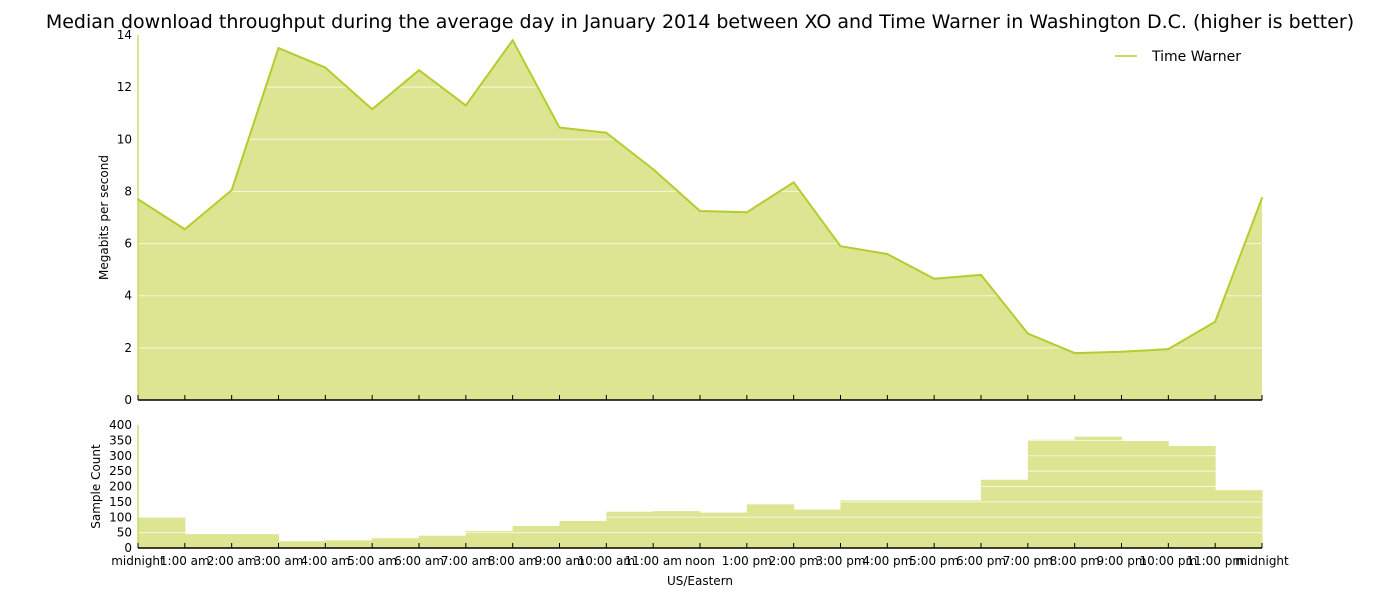 The height and width of the screenshot is (600, 1400). What do you see at coordinates (700, 581) in the screenshot?
I see `x-axis-label: US/Eastern` at bounding box center [700, 581].